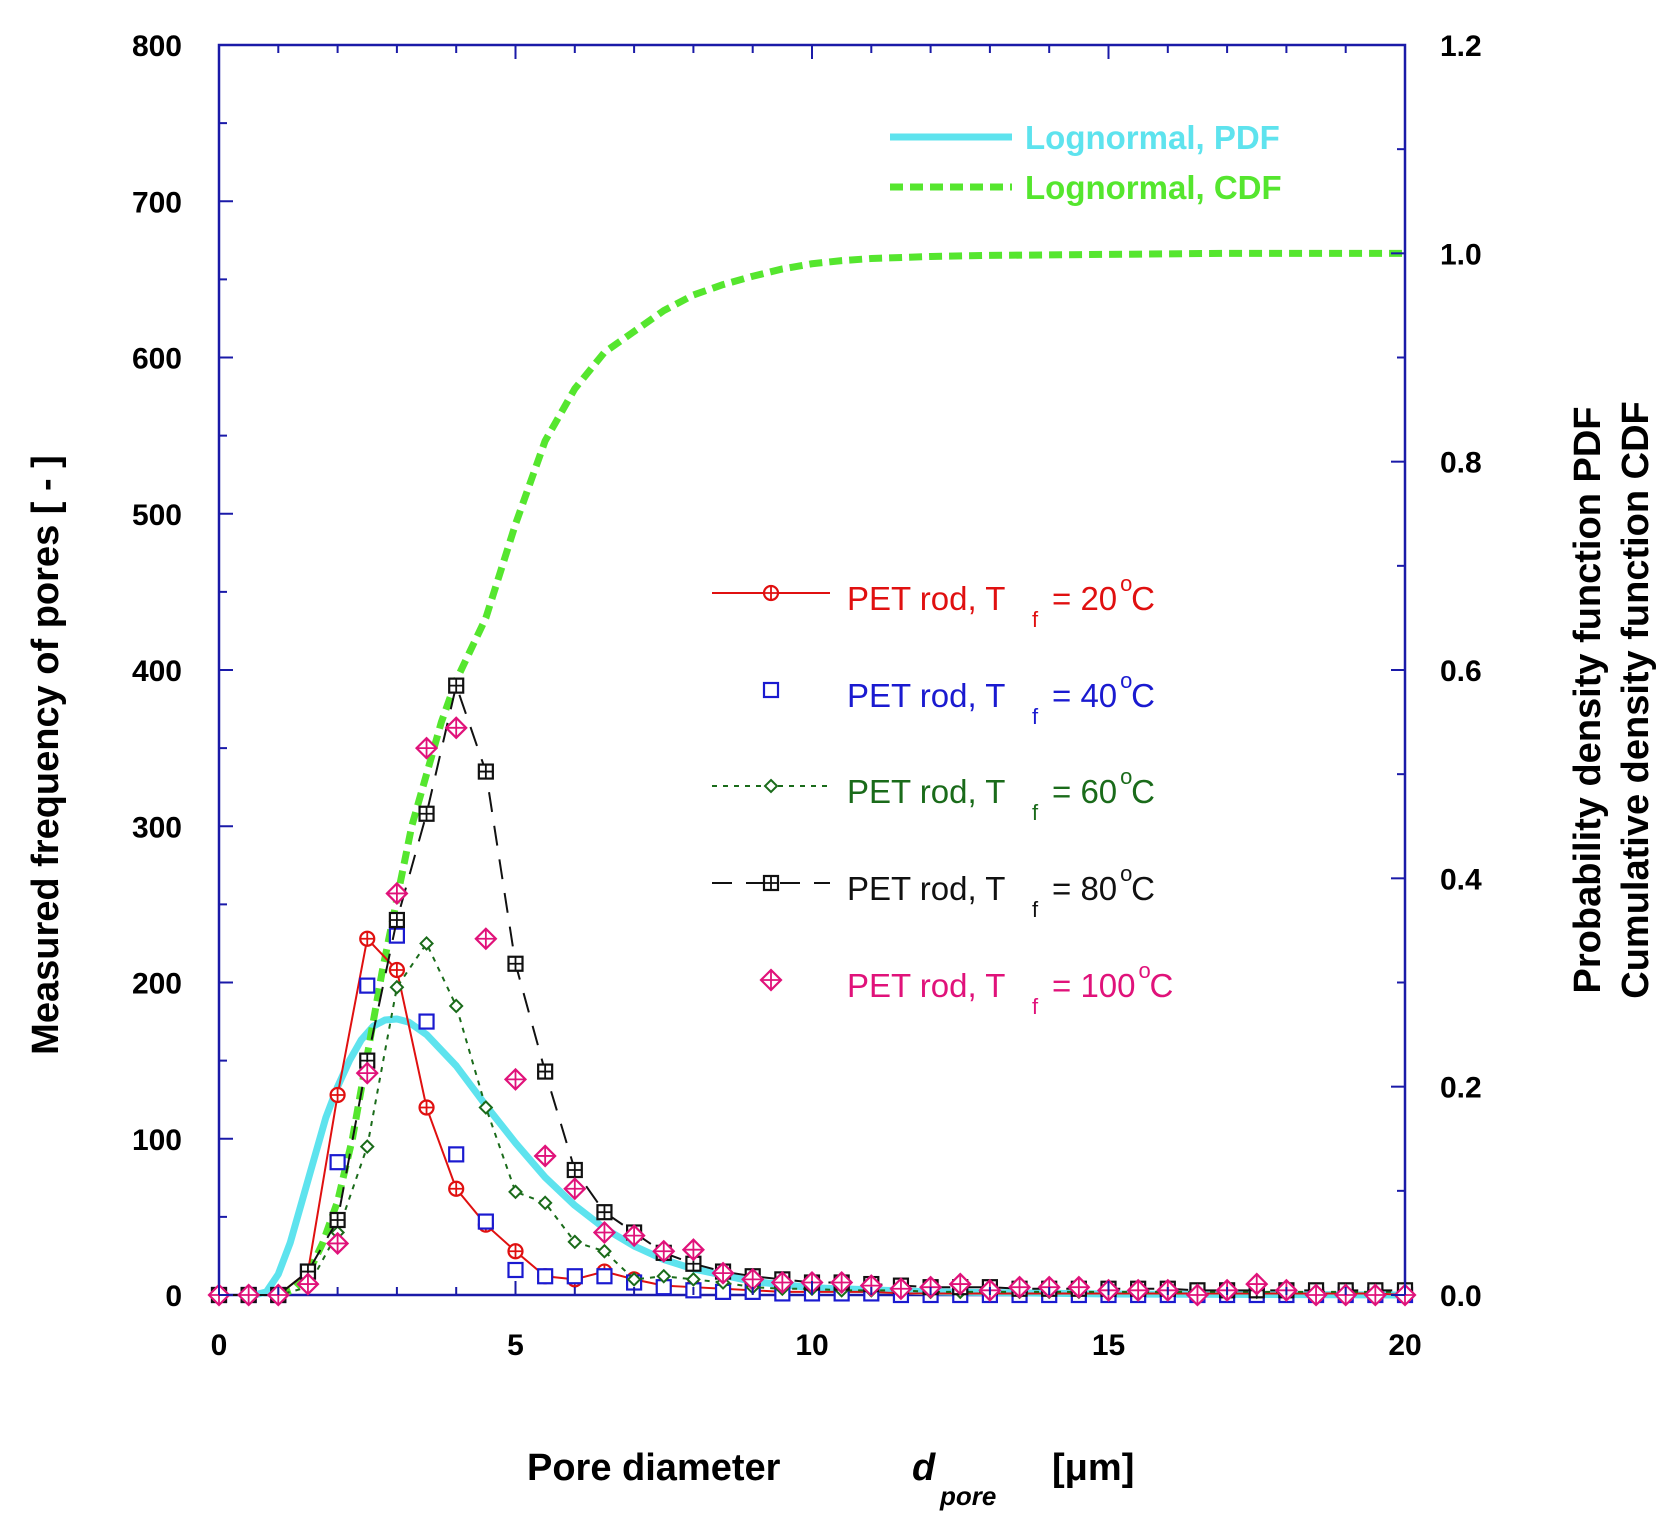 The height and width of the screenshot is (1527, 1676). Describe the element at coordinates (1404, 1345) in the screenshot. I see `x-tick-label: 20` at that location.